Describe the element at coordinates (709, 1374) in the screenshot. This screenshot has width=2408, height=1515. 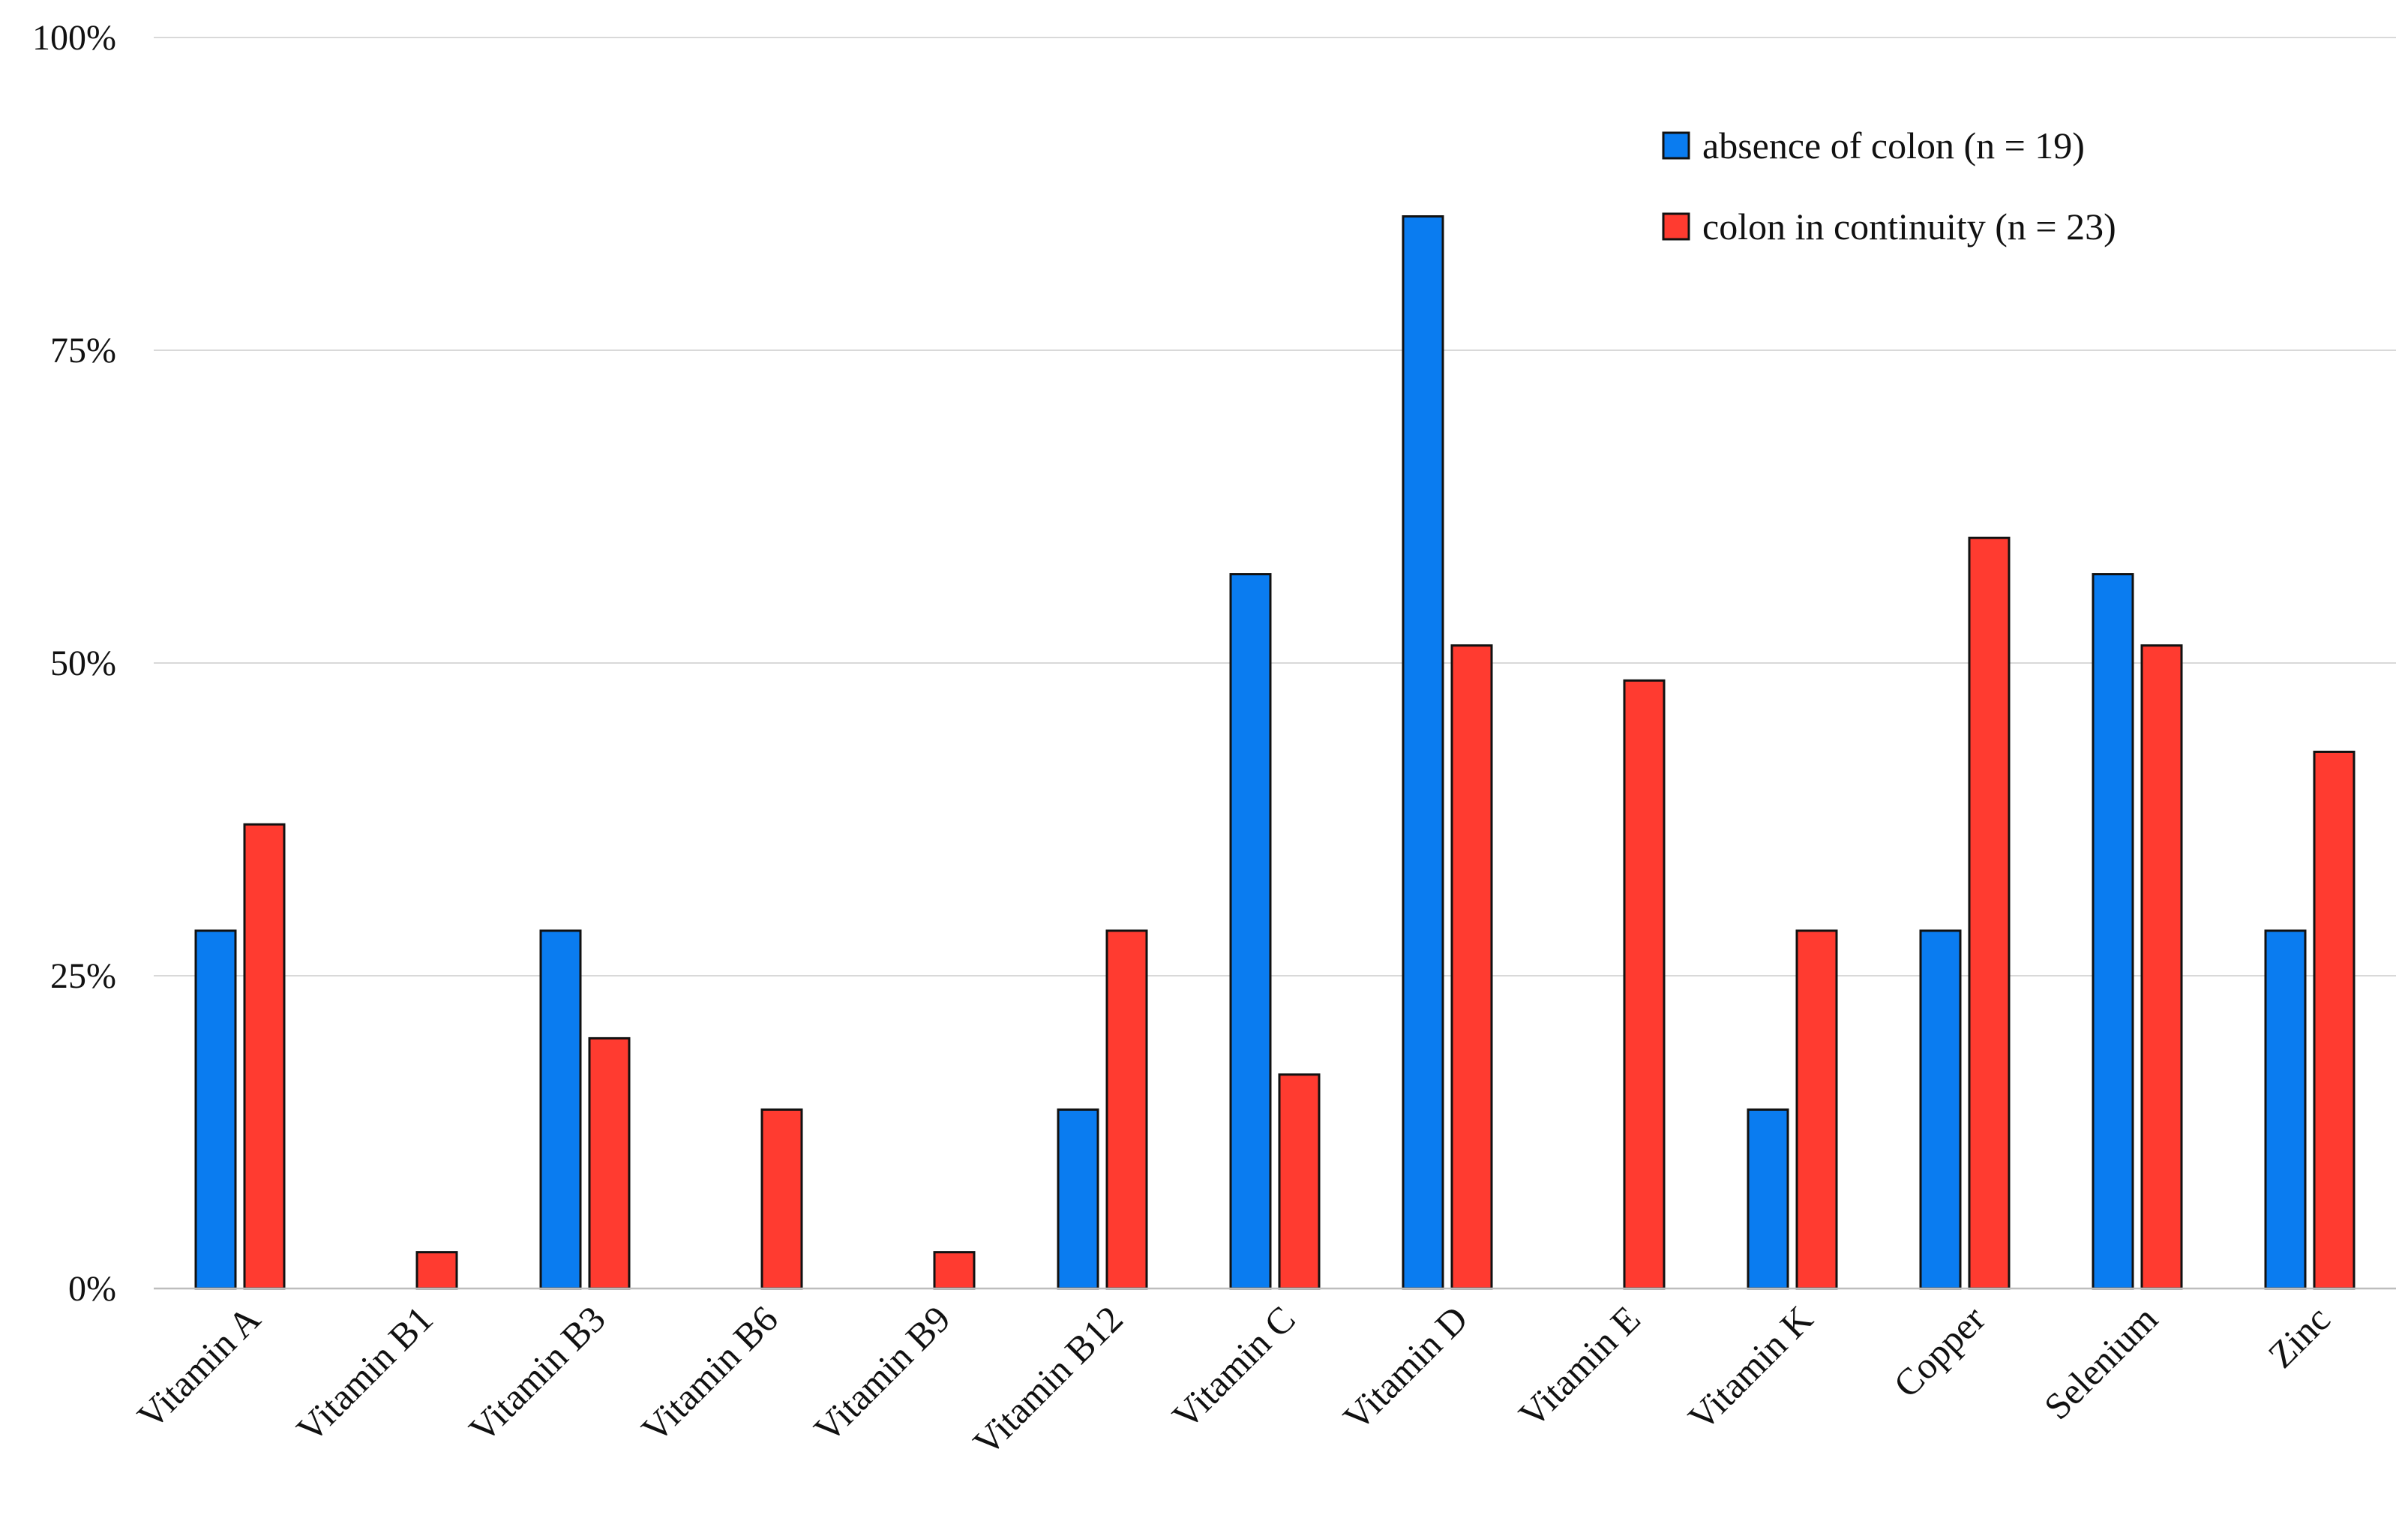
I see `x-tick-label-vitamin-b6: Vitamin B6` at that location.